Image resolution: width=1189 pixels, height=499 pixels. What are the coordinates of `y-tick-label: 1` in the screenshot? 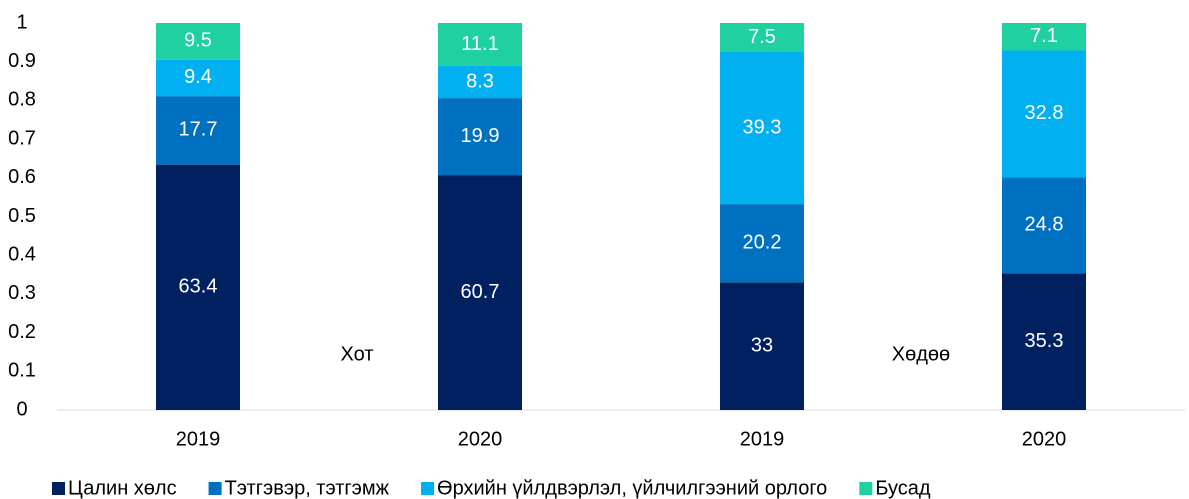 It's located at (21, 22).